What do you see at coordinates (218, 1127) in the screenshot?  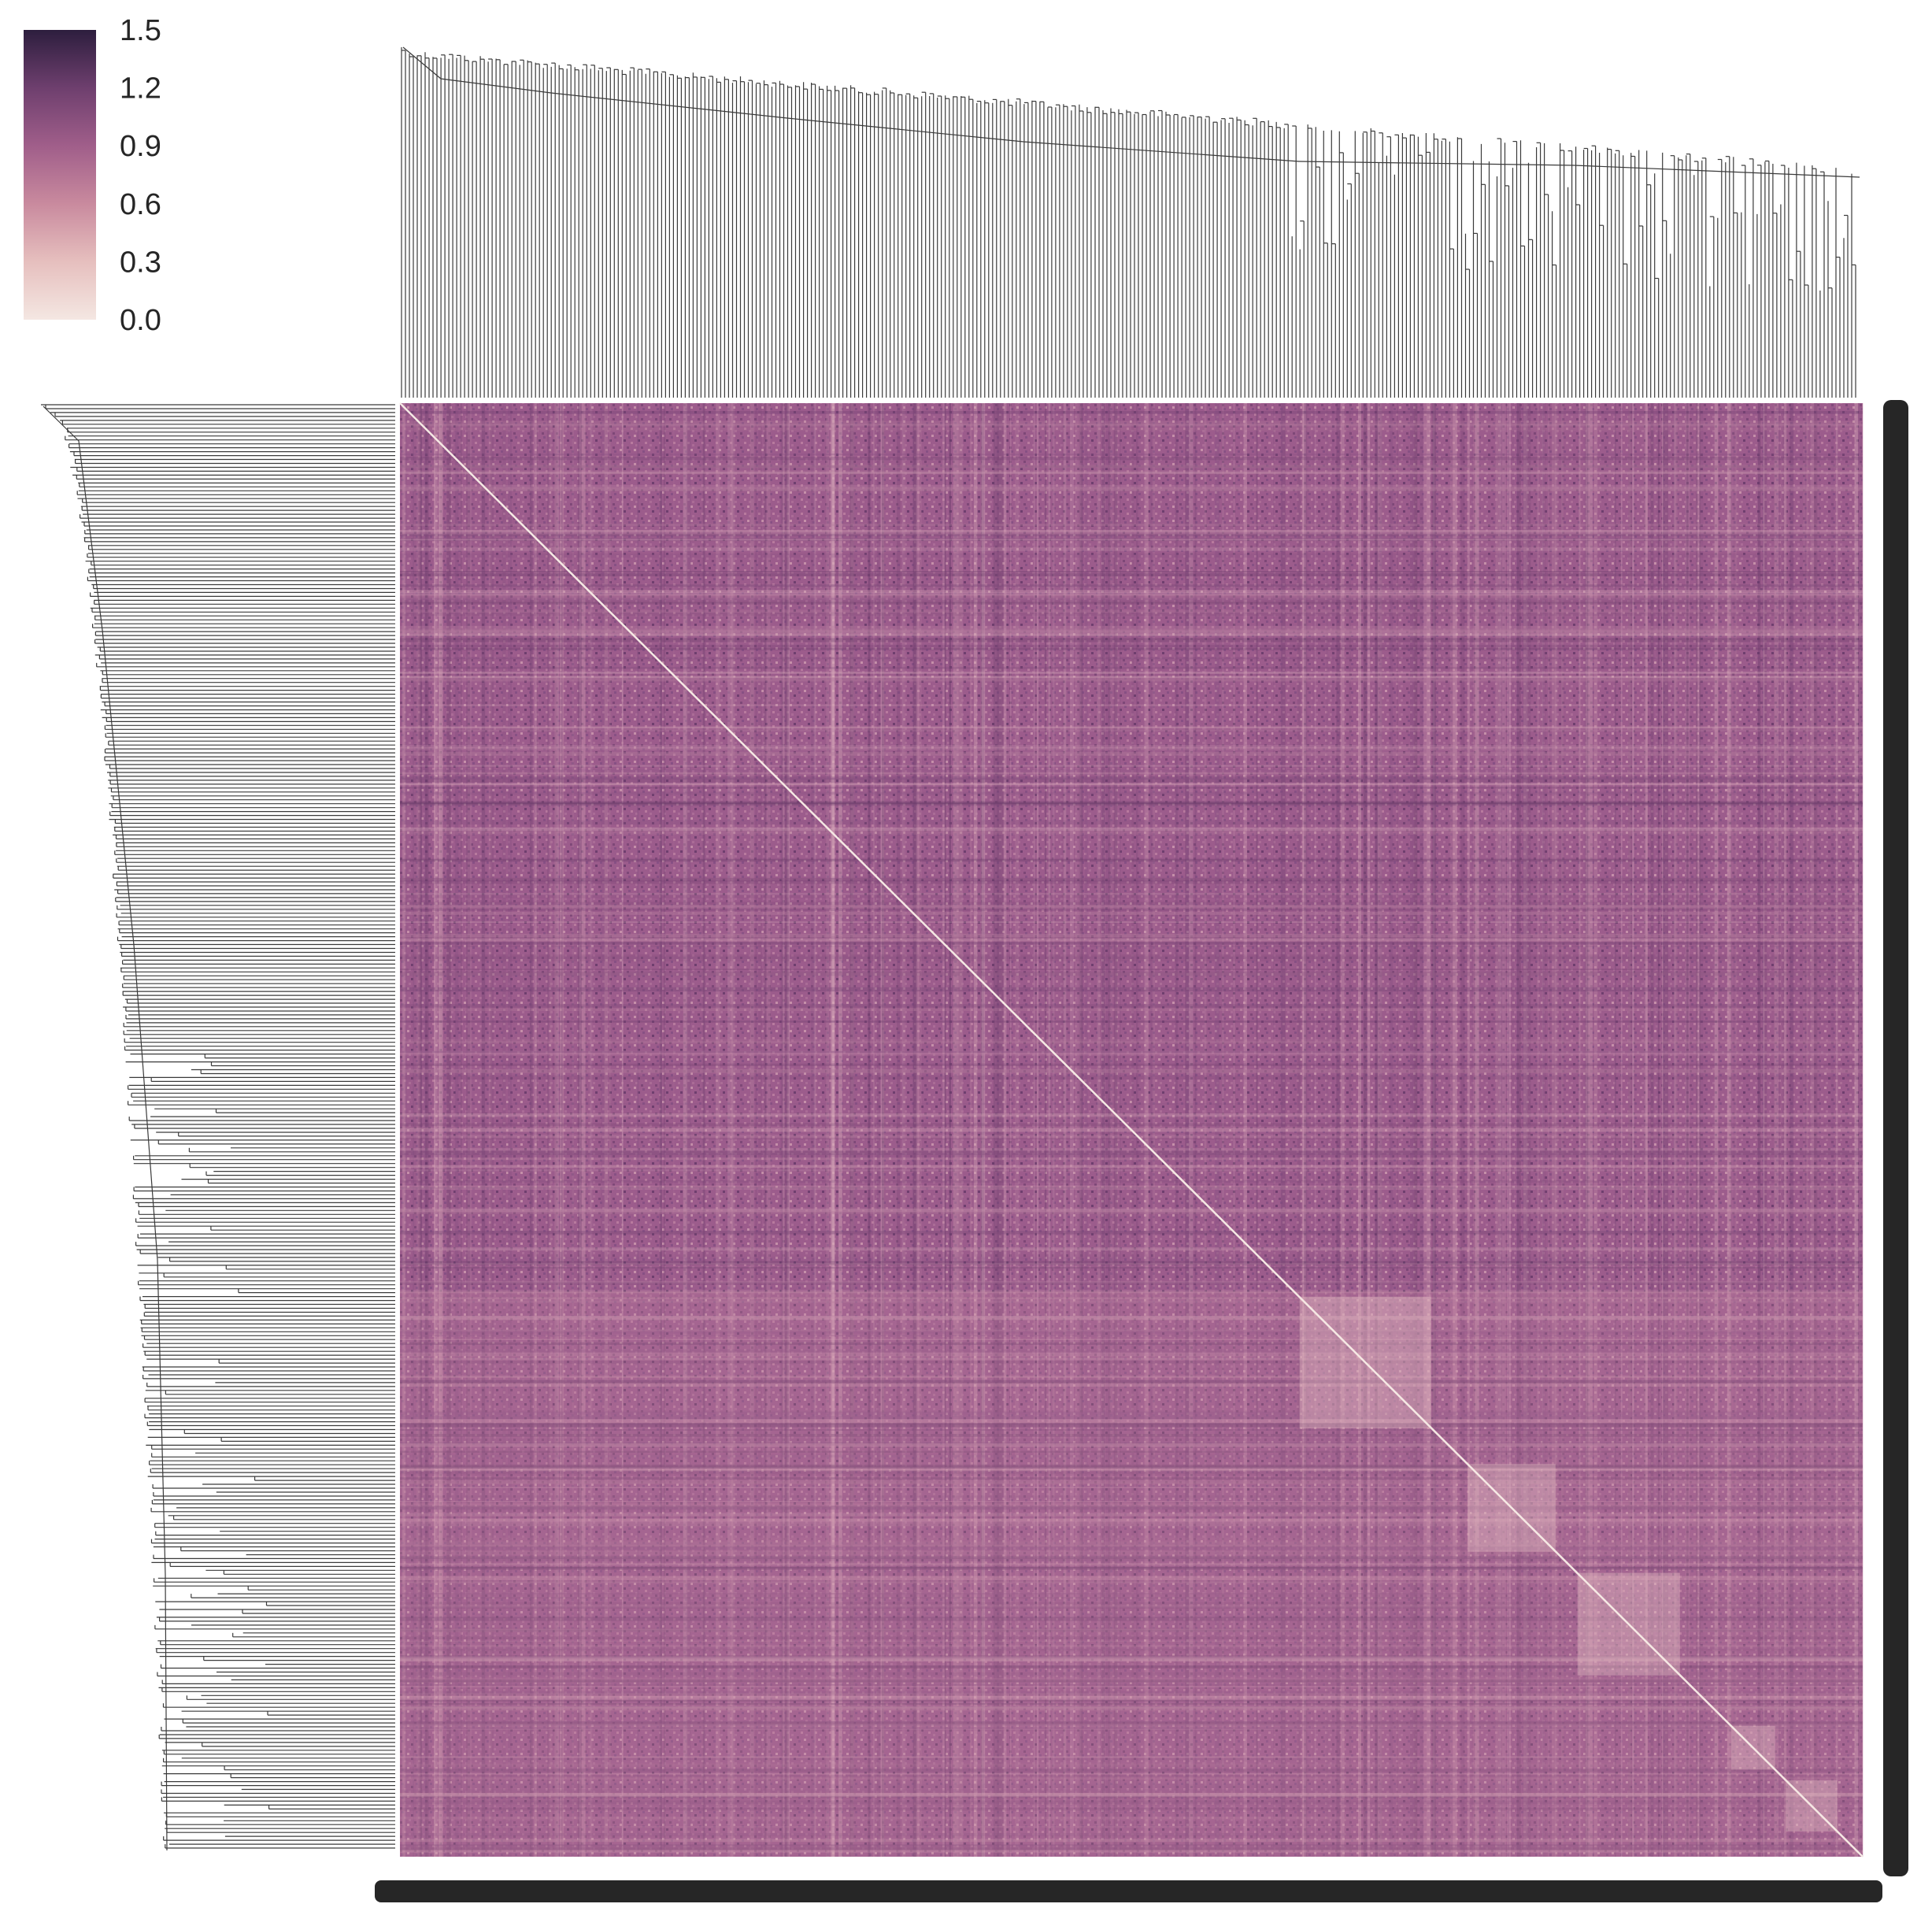 I see `row-dendrogram` at bounding box center [218, 1127].